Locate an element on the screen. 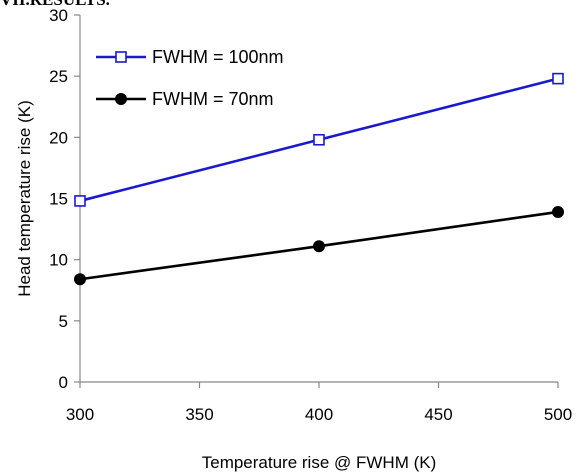 The image size is (583, 473). y-tick-label: 15 is located at coordinates (58, 199).